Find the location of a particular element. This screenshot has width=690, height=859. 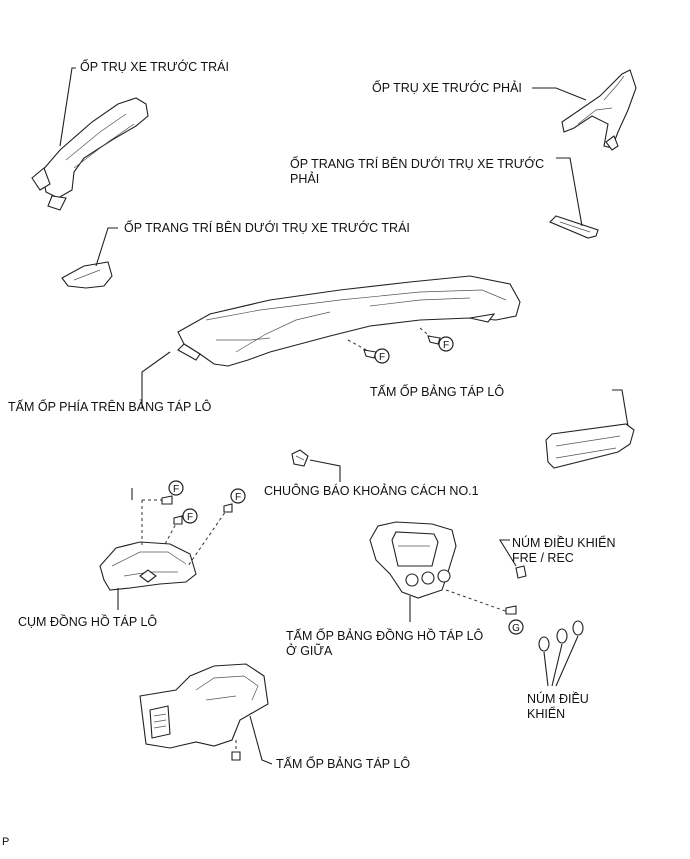

front-pillar-right-part is located at coordinates (584, 110).